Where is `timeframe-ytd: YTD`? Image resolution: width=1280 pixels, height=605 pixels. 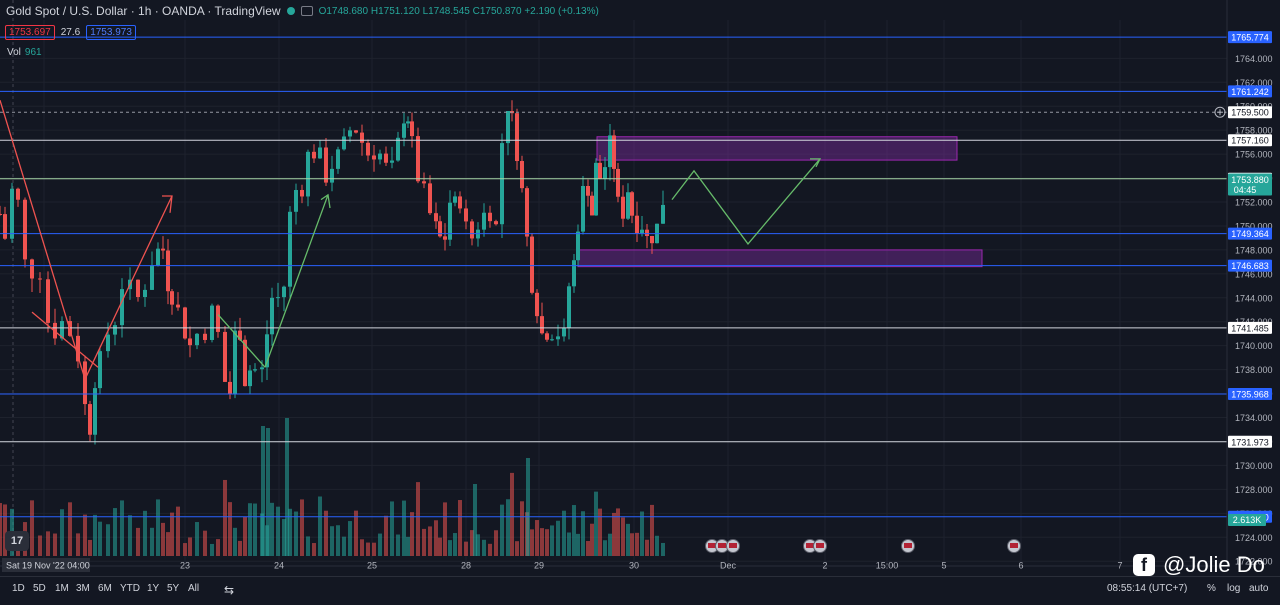 timeframe-ytd: YTD is located at coordinates (130, 588).